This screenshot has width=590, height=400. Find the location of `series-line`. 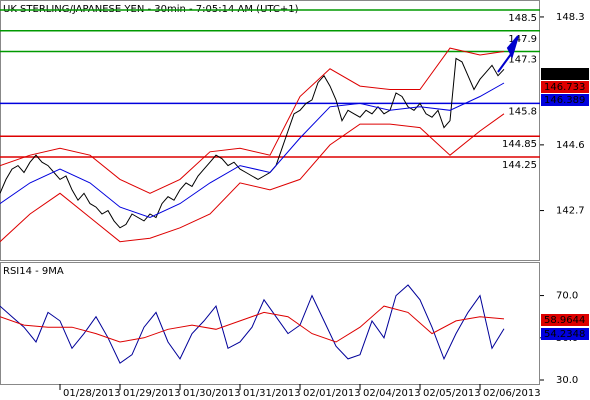

series-line is located at coordinates (252, 324).